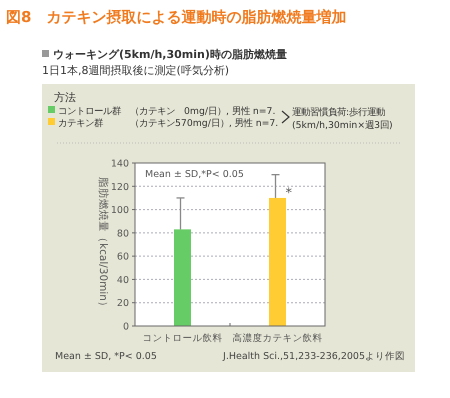 This screenshot has height=398, width=450. I want to click on text: 方法, so click(65, 97).